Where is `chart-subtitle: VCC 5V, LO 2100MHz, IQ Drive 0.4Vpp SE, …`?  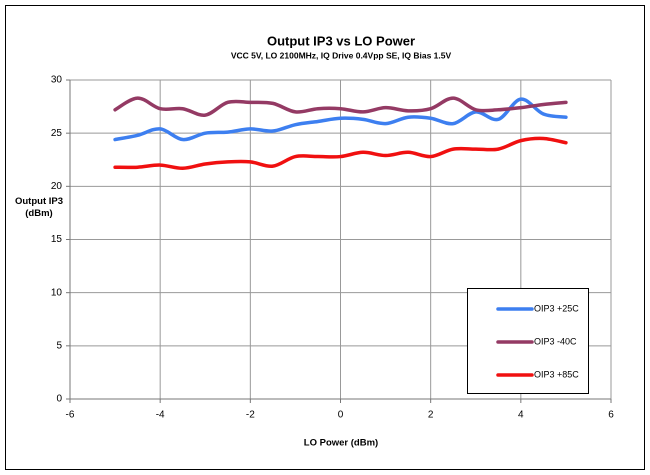
chart-subtitle: VCC 5V, LO 2100MHz, IQ Drive 0.4Vpp SE, … is located at coordinates (341, 55).